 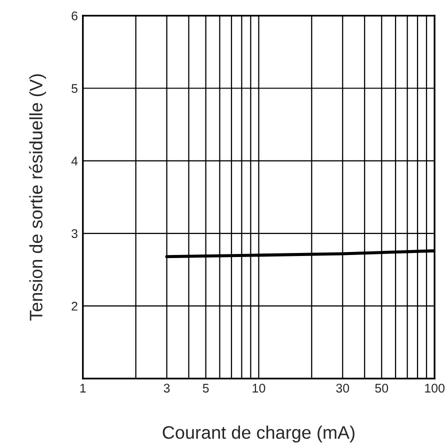 What do you see at coordinates (75, 88) in the screenshot?
I see `y-tick-label: 5` at bounding box center [75, 88].